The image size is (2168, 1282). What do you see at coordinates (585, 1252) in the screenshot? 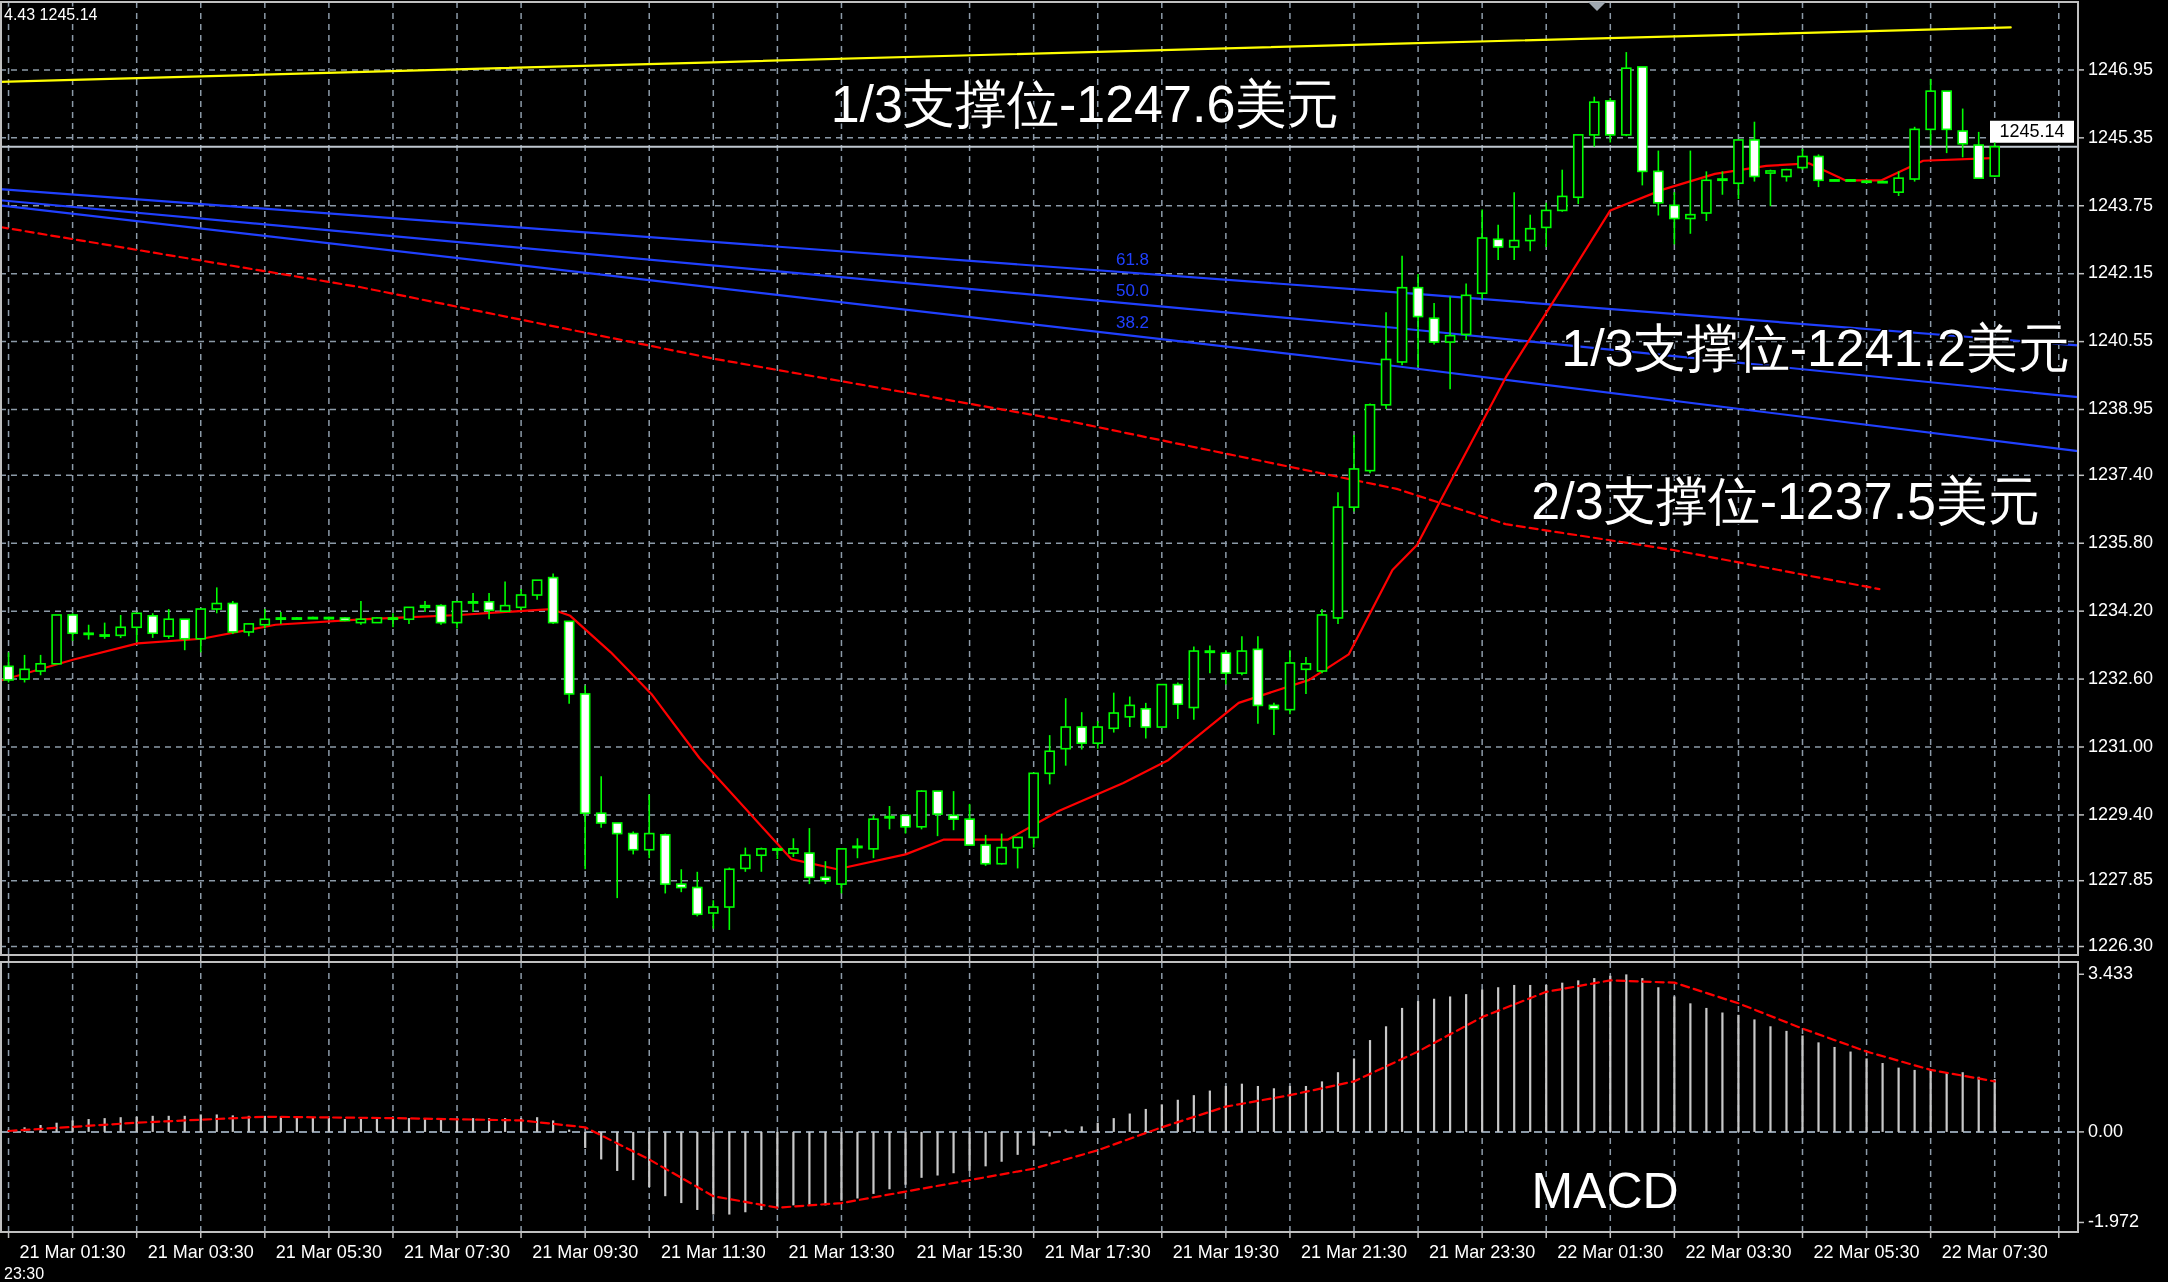
I see `x-tick-label: 21 Mar 09:30` at bounding box center [585, 1252].